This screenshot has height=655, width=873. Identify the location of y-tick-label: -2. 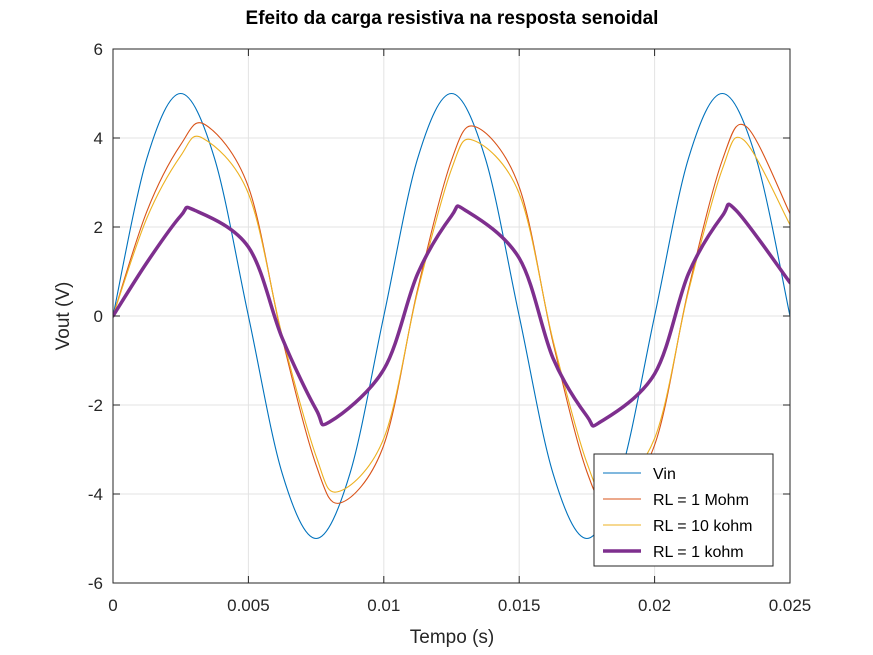
(95, 405).